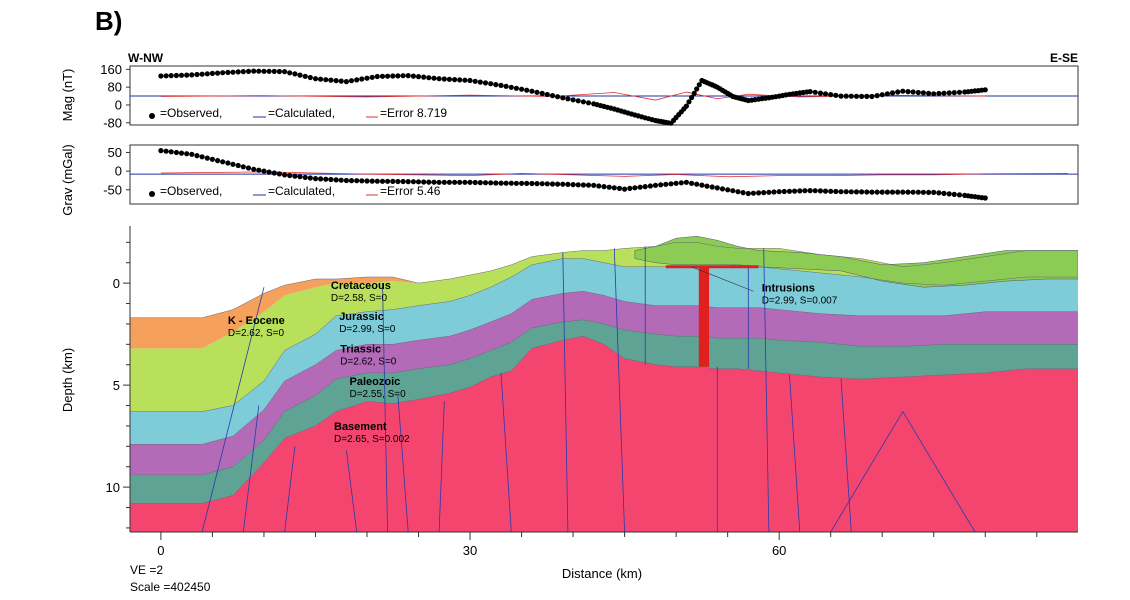  Describe the element at coordinates (375, 382) in the screenshot. I see `layer-label-title: Paleozoic` at that location.